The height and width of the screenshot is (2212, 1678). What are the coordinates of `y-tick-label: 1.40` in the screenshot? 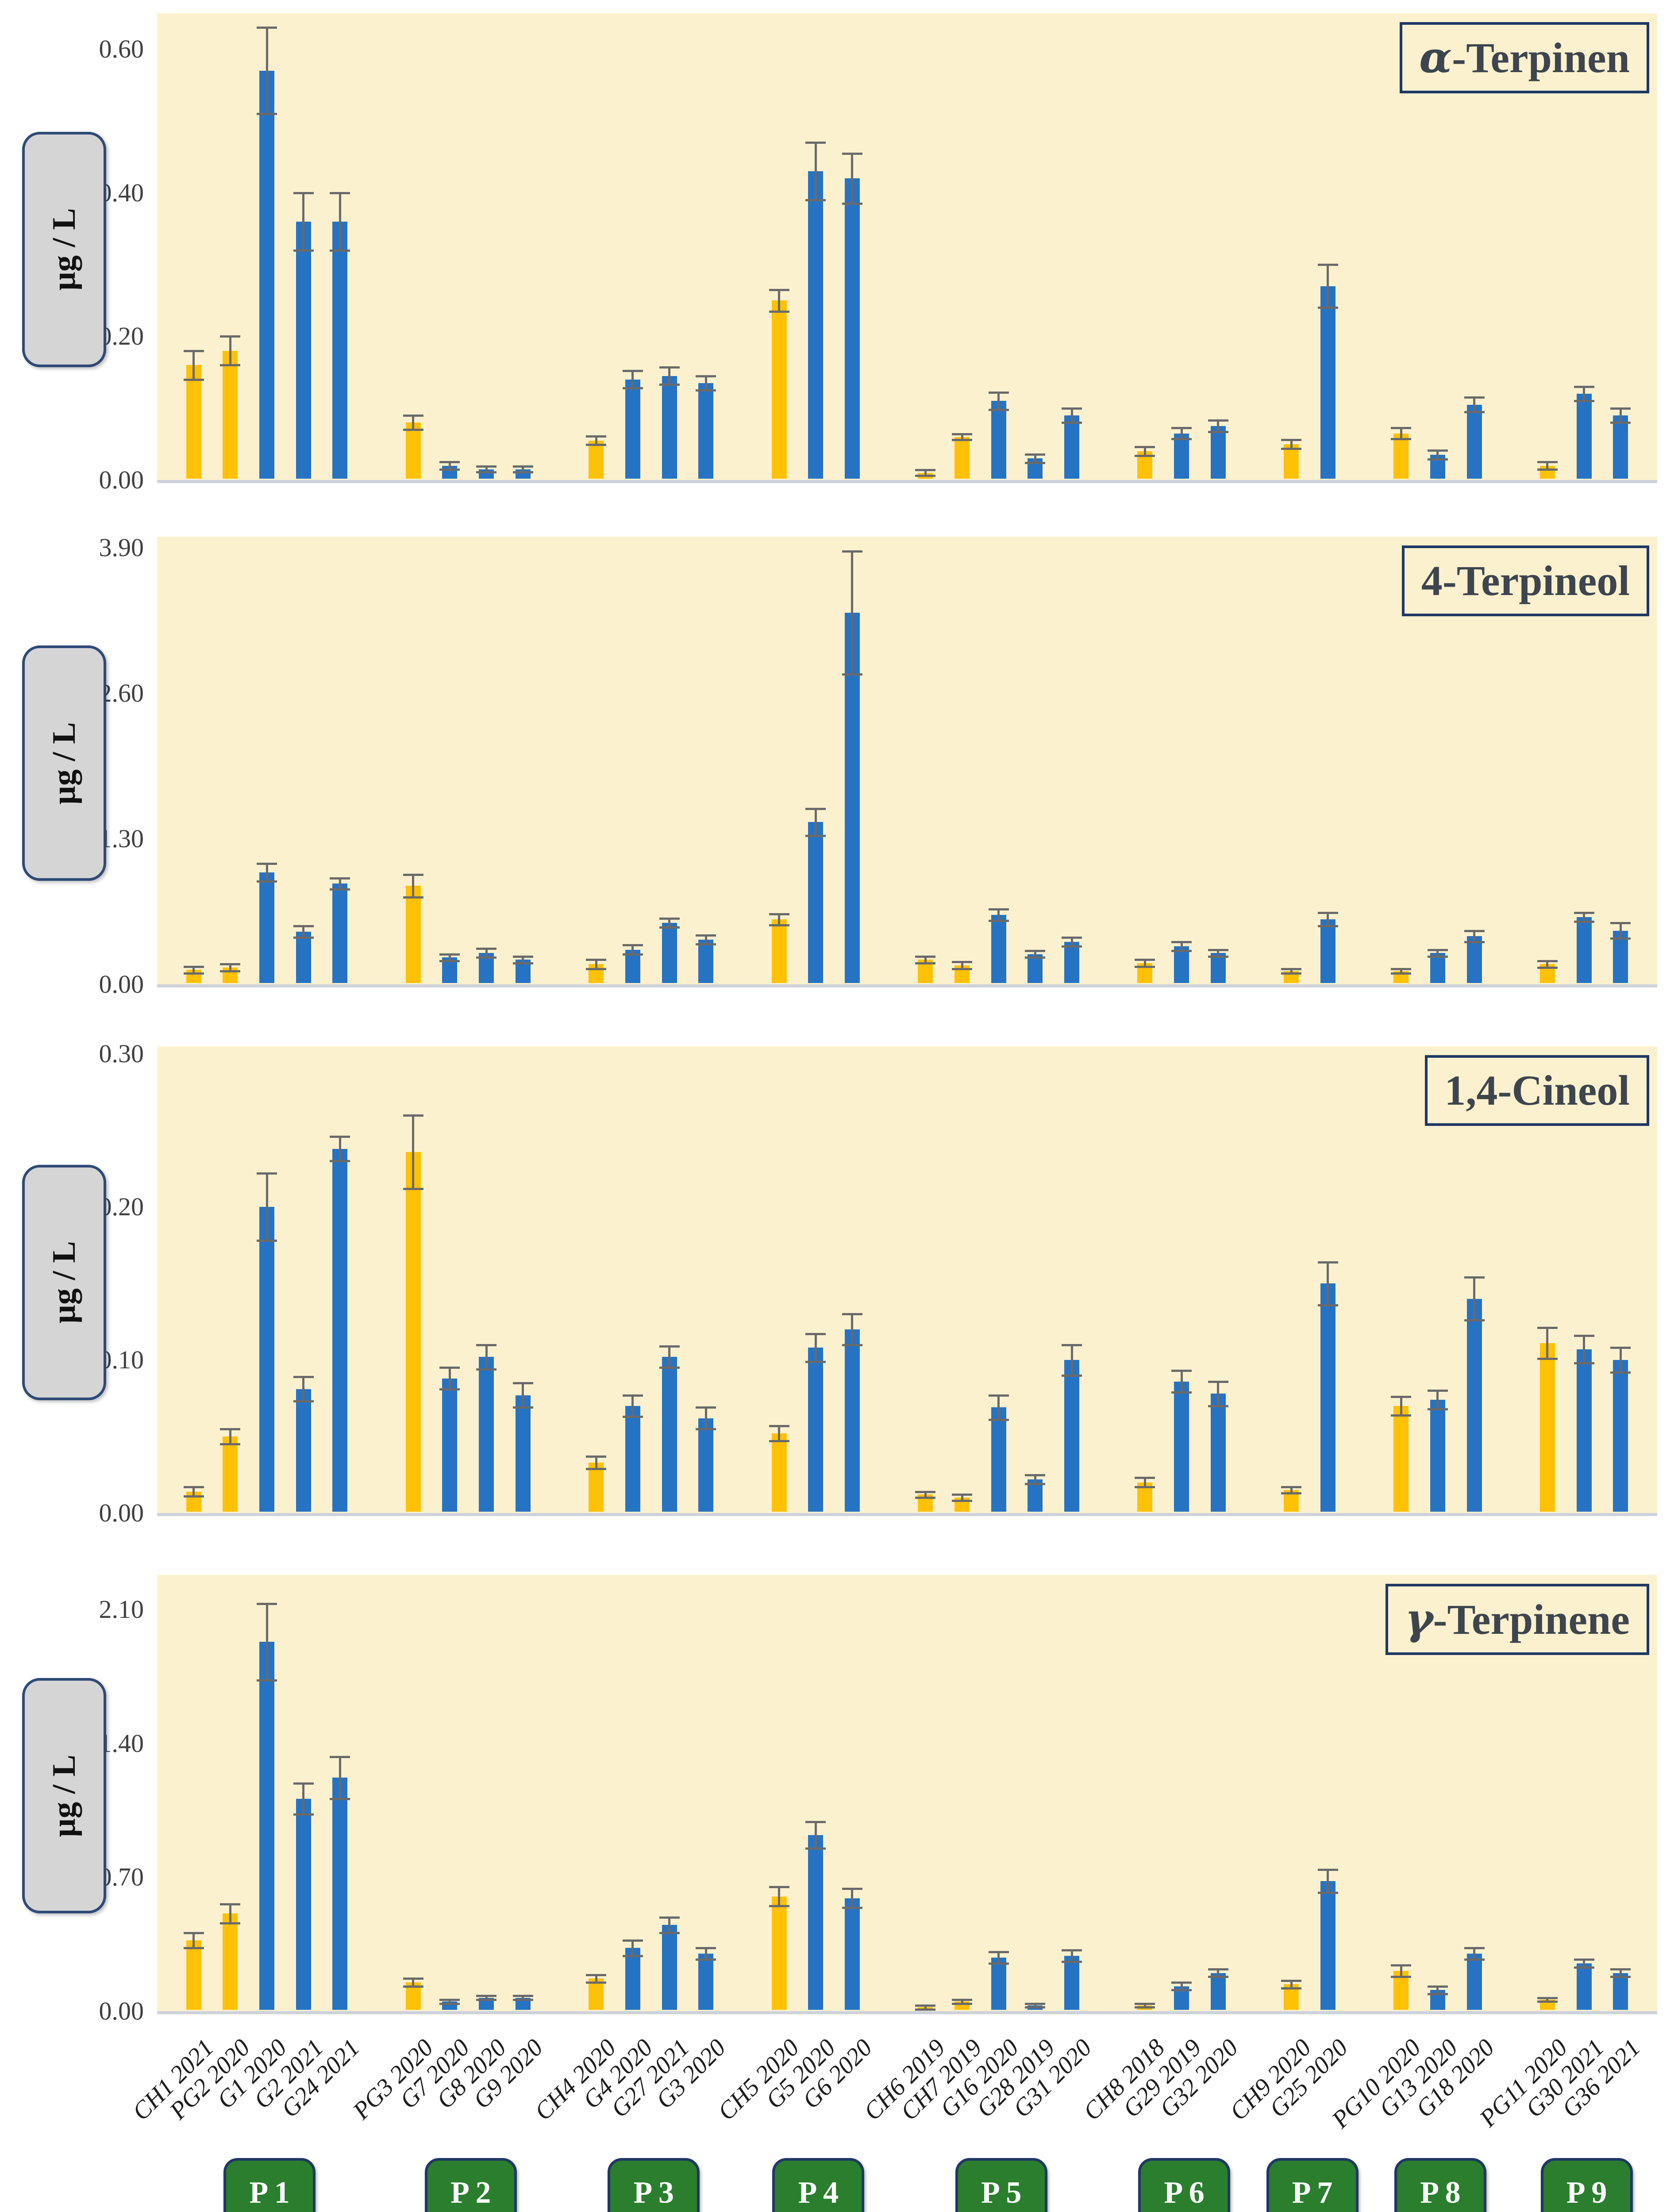 It's located at (121, 1743).